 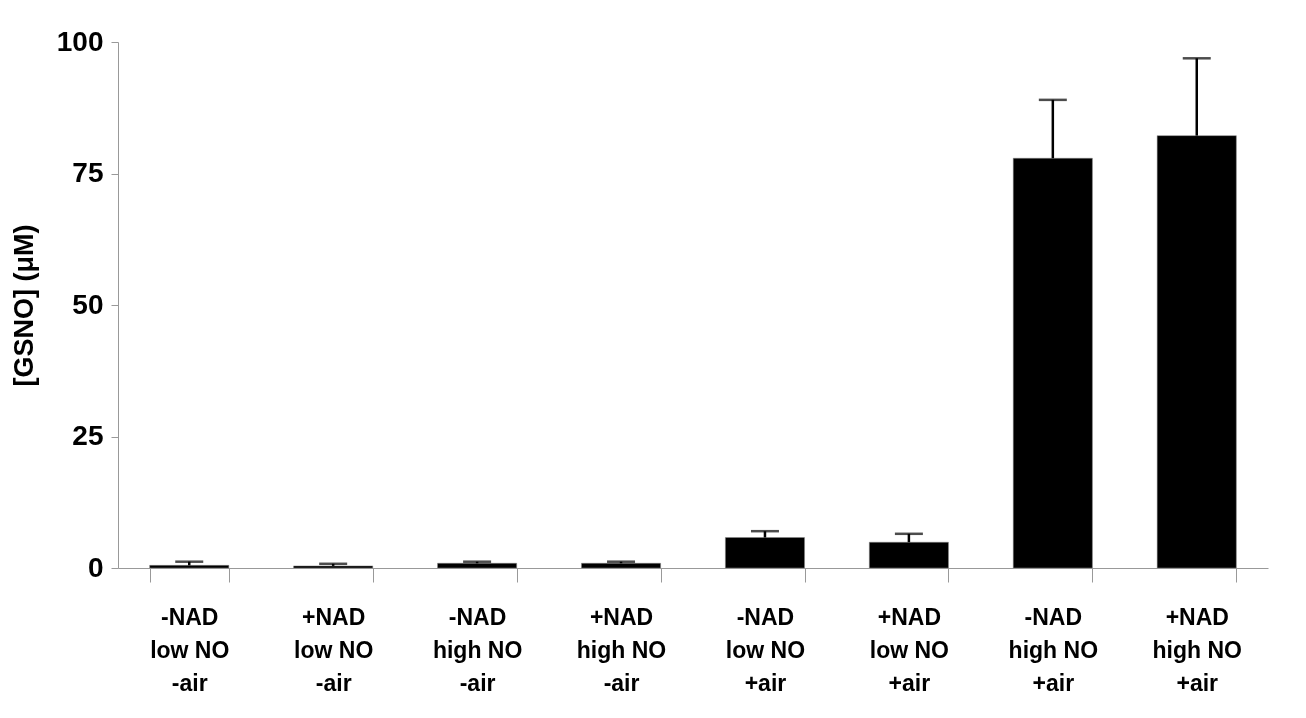 I want to click on x-tick-label: -NAD low NO -air, so click(x=190, y=649).